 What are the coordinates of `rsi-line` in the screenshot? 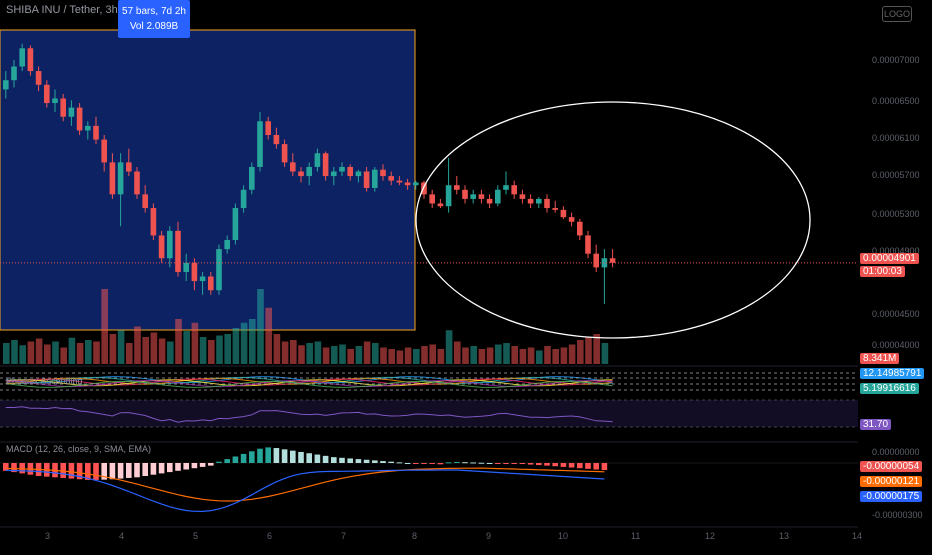 It's located at (309, 414).